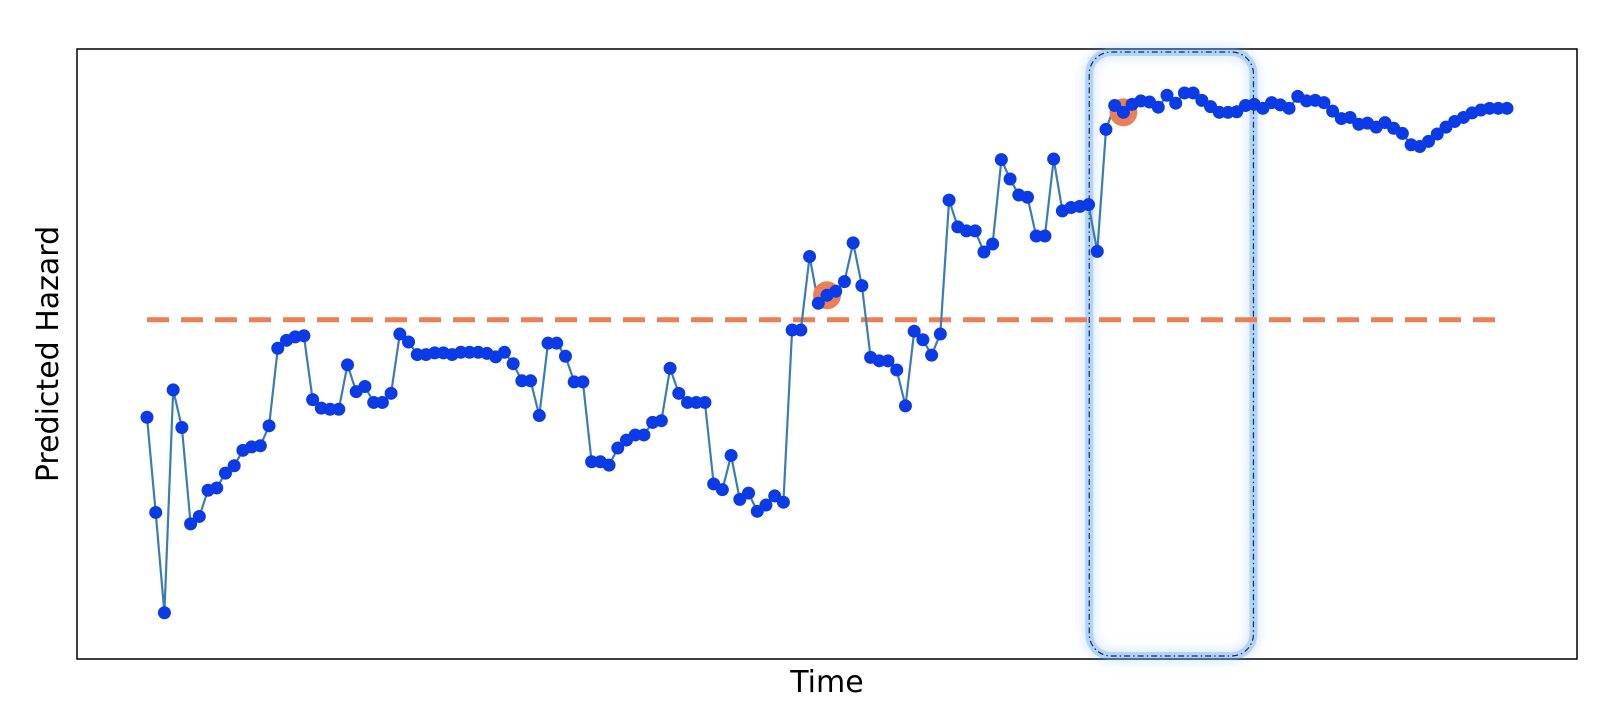  What do you see at coordinates (826, 682) in the screenshot?
I see `x-axis-label: Time` at bounding box center [826, 682].